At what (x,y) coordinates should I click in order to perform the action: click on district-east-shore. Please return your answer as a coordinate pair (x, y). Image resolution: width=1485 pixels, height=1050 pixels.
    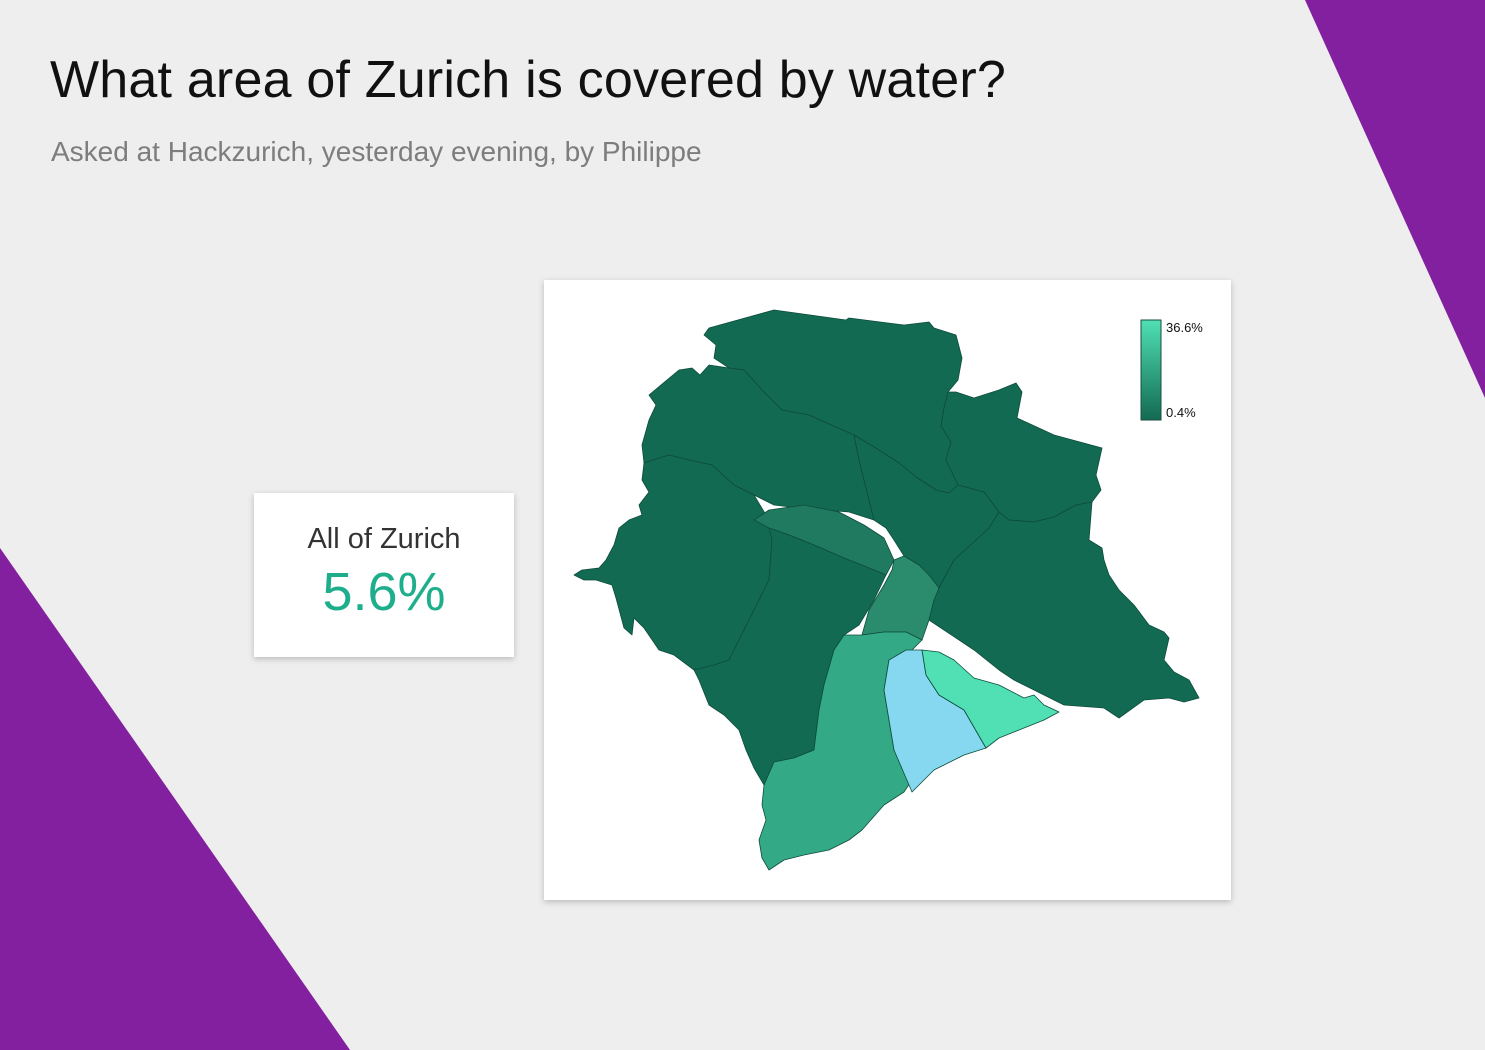
    Looking at the image, I should click on (990, 699).